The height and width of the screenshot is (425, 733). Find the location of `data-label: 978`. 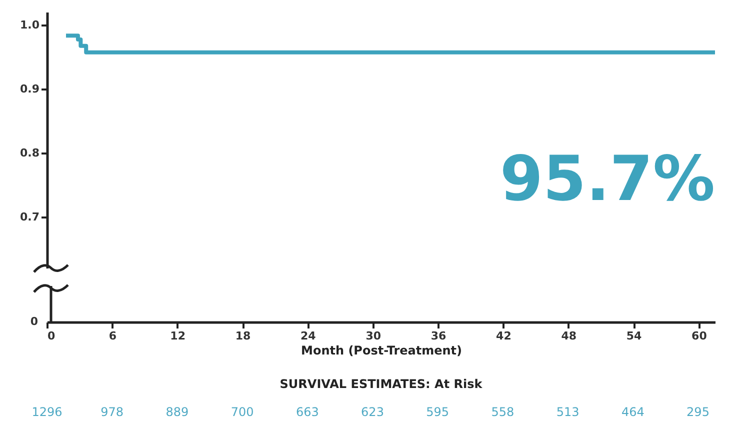

data-label: 978 is located at coordinates (112, 412).